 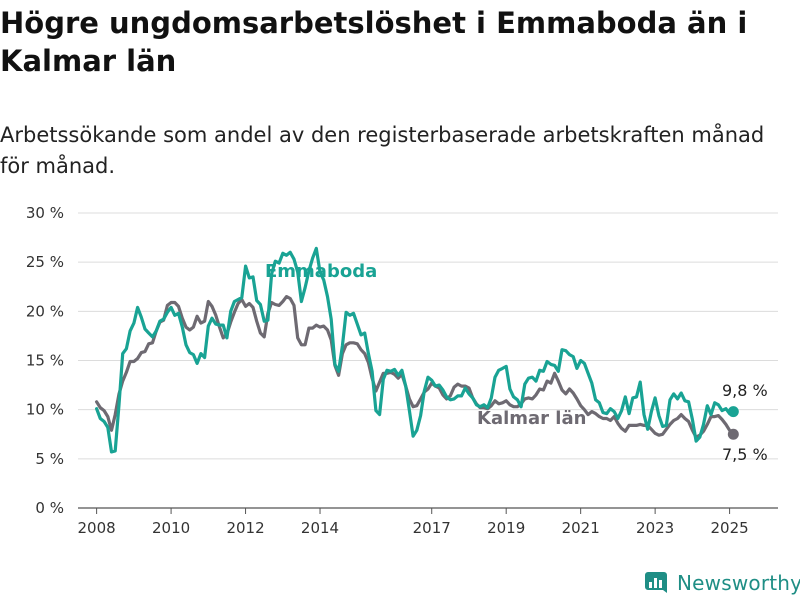 What do you see at coordinates (531, 418) in the screenshot?
I see `series-label-kalmar-lan: Kalmar län` at bounding box center [531, 418].